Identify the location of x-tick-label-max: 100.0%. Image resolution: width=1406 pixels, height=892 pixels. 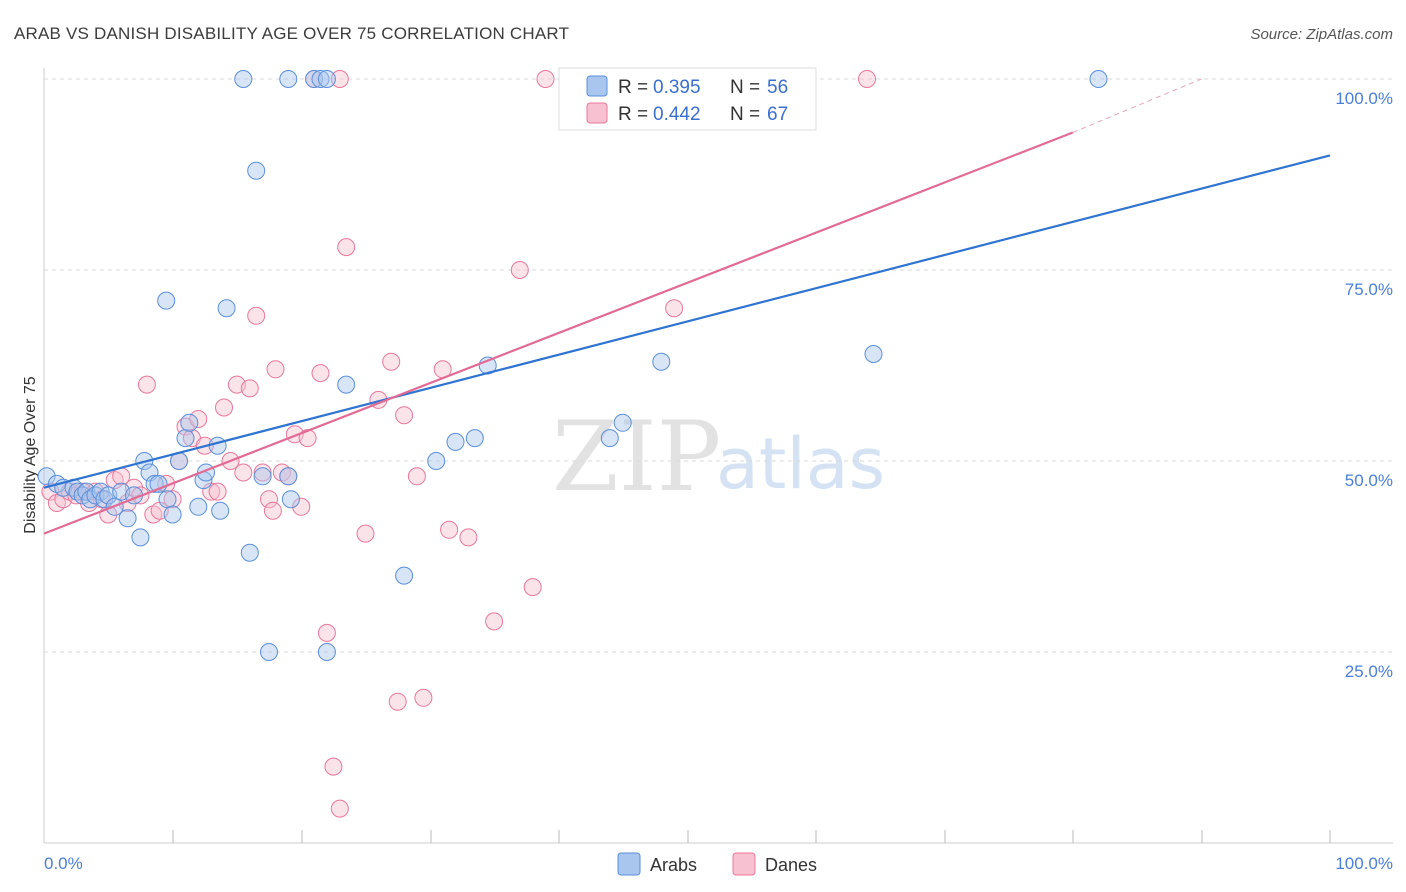
(1364, 863).